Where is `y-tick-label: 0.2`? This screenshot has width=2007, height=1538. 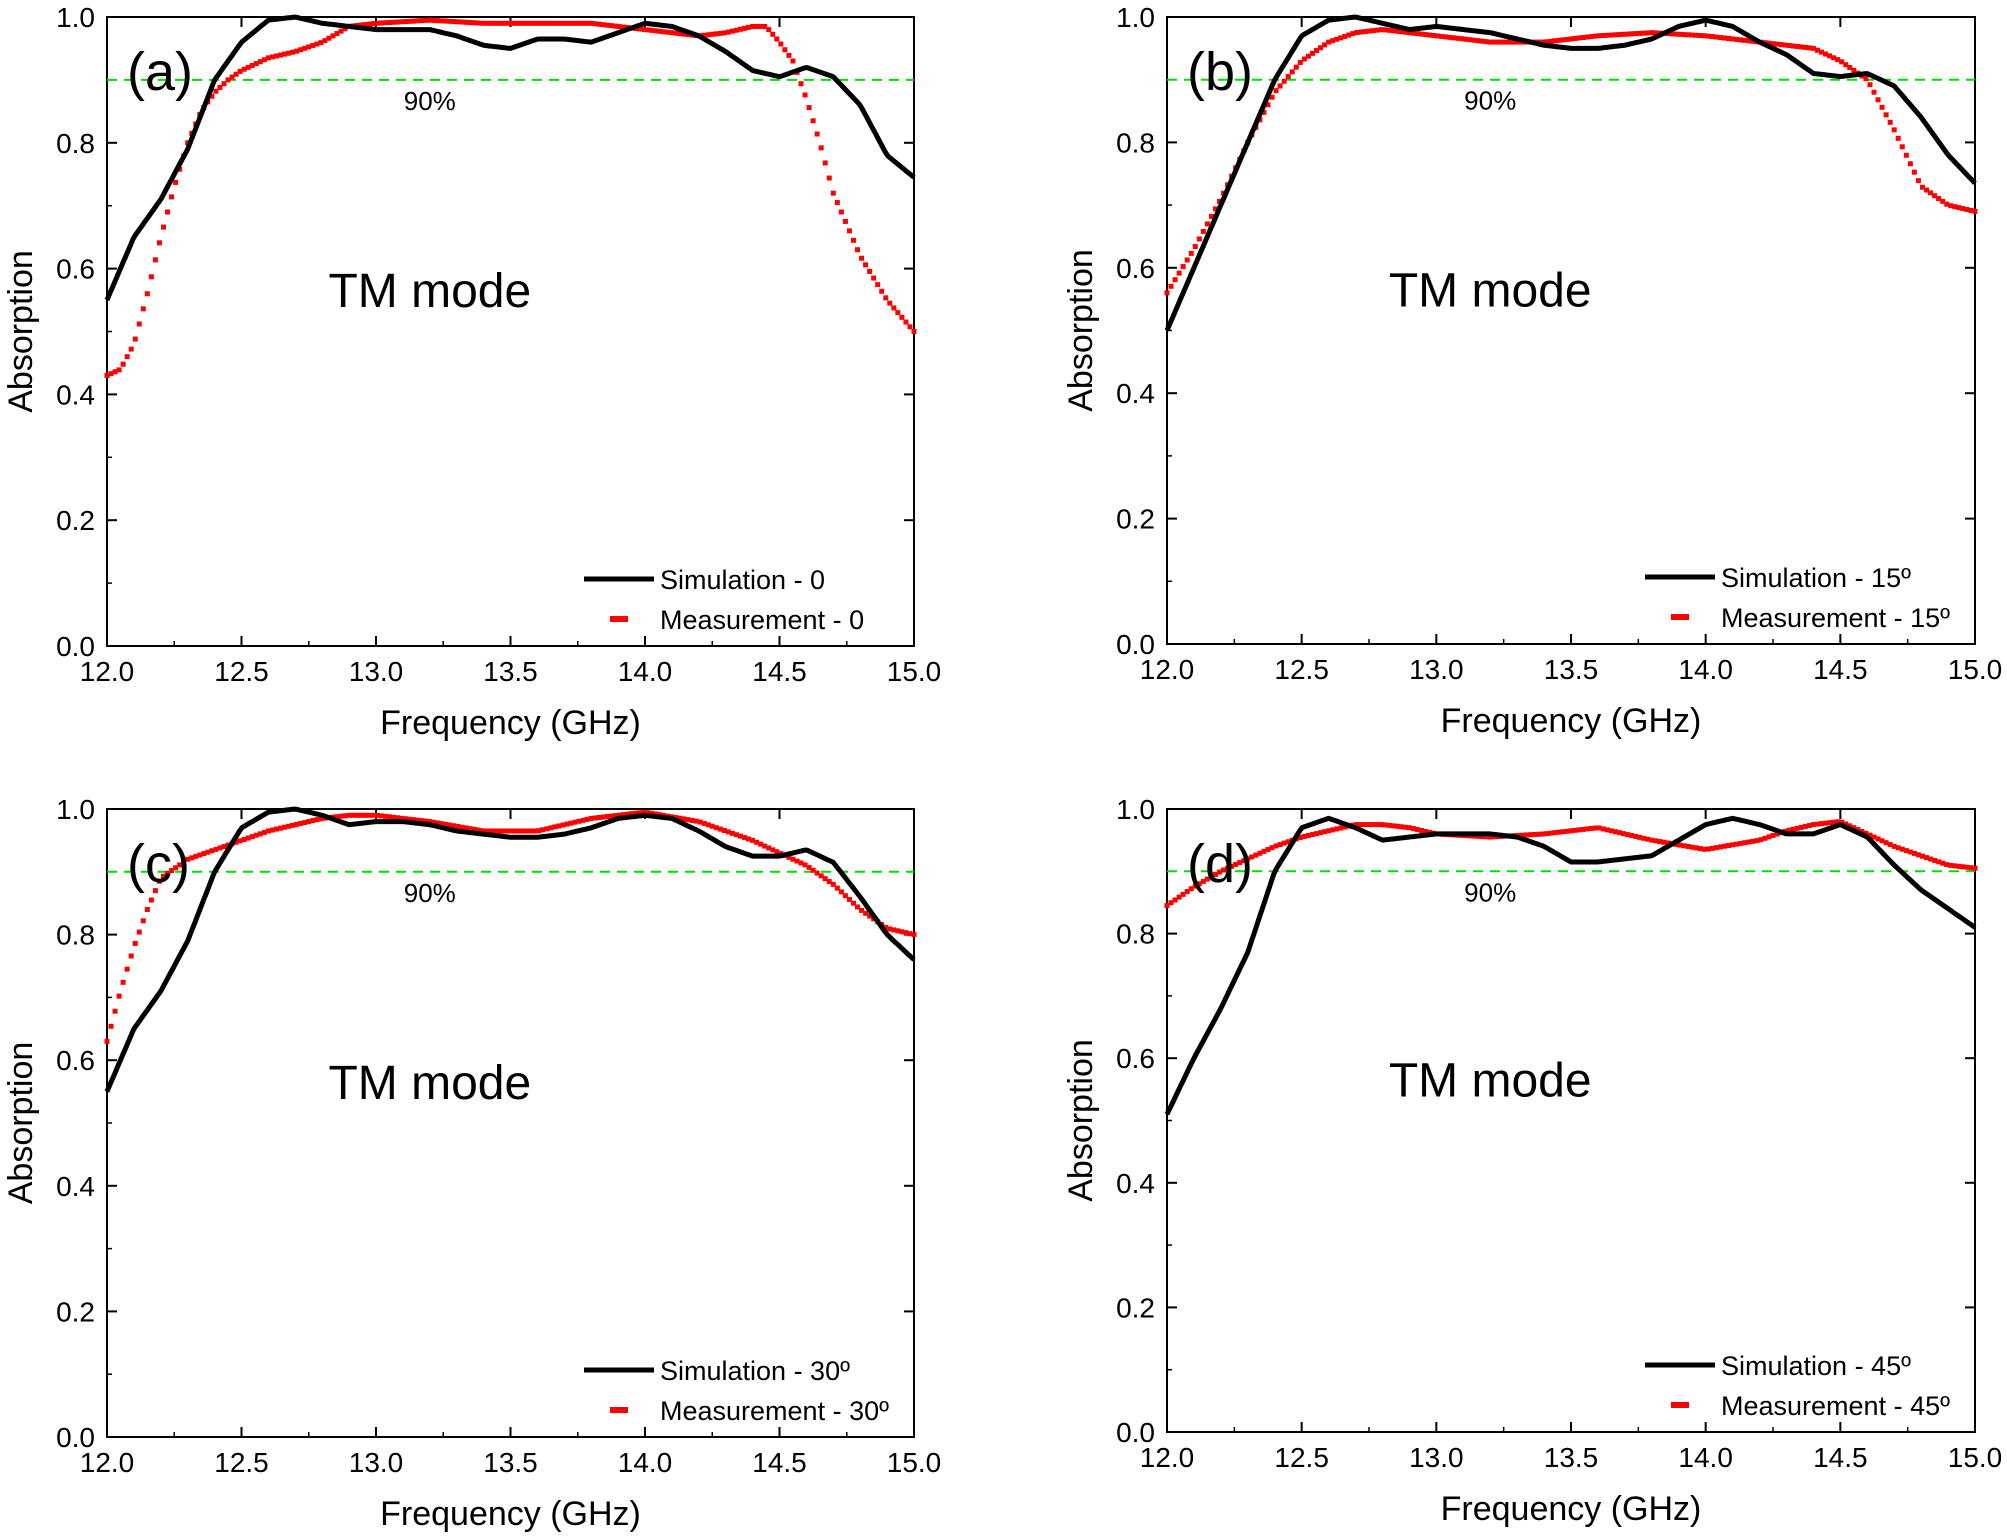
y-tick-label: 0.2 is located at coordinates (75, 1311).